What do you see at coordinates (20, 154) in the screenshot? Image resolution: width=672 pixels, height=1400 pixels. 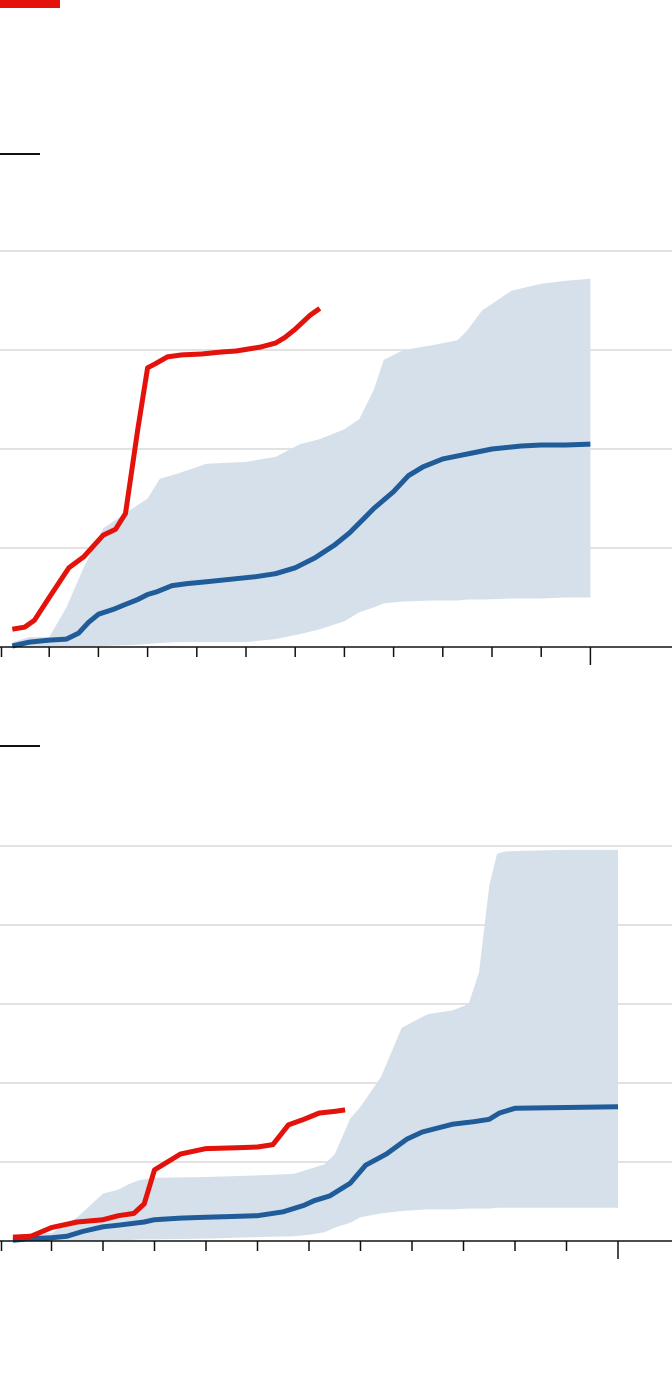 I see `panel-1-rule` at bounding box center [20, 154].